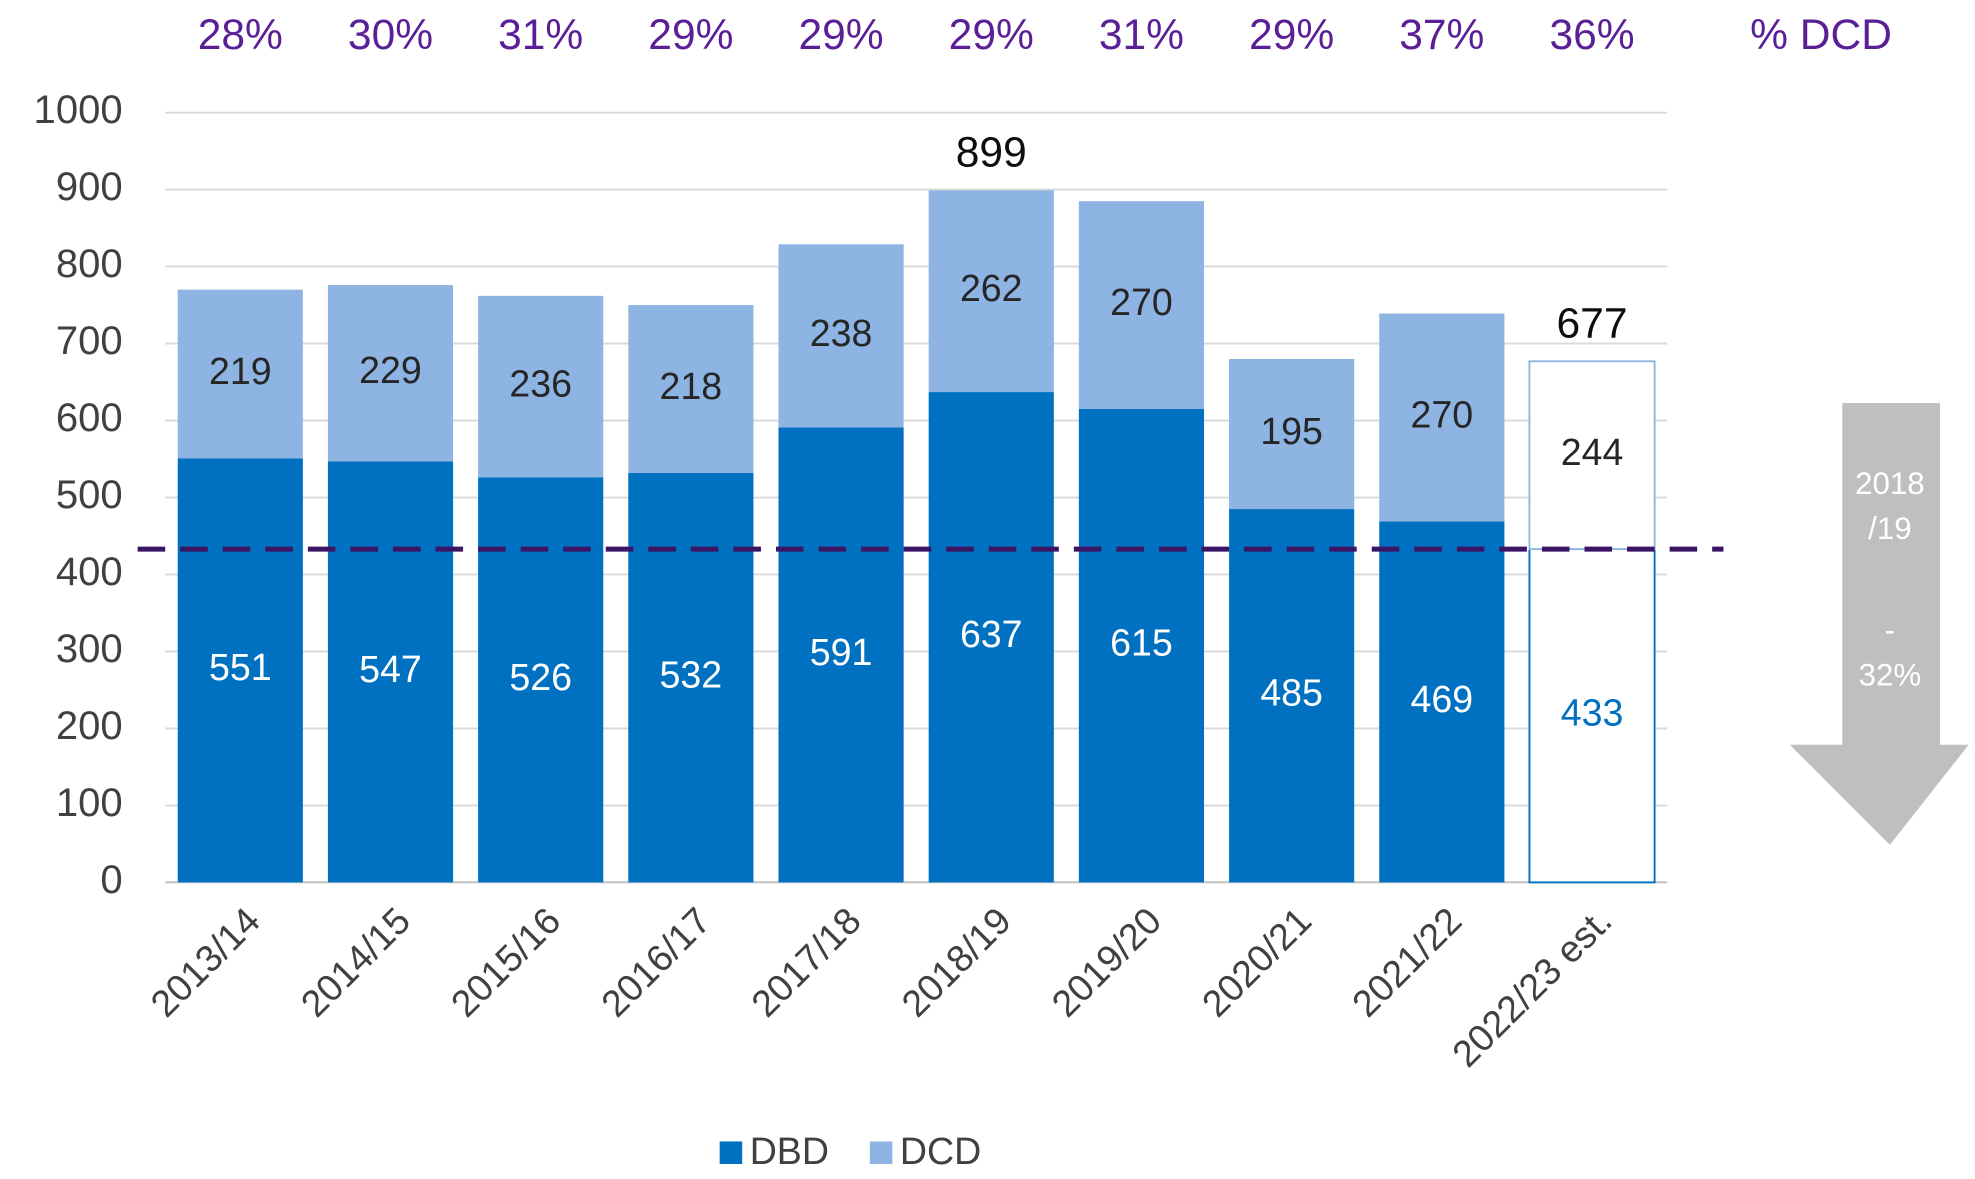 The width and height of the screenshot is (1975, 1179). I want to click on y-tick-label: 1000, so click(78, 110).